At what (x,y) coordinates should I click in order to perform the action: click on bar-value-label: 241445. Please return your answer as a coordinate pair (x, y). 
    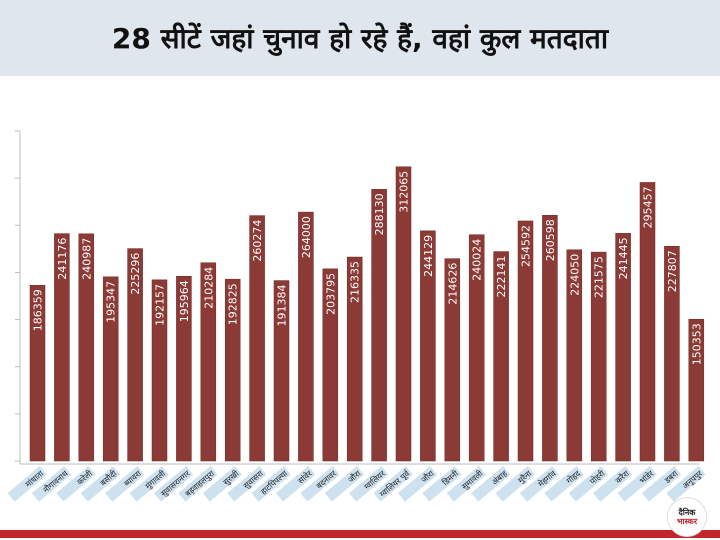
    Looking at the image, I should click on (623, 258).